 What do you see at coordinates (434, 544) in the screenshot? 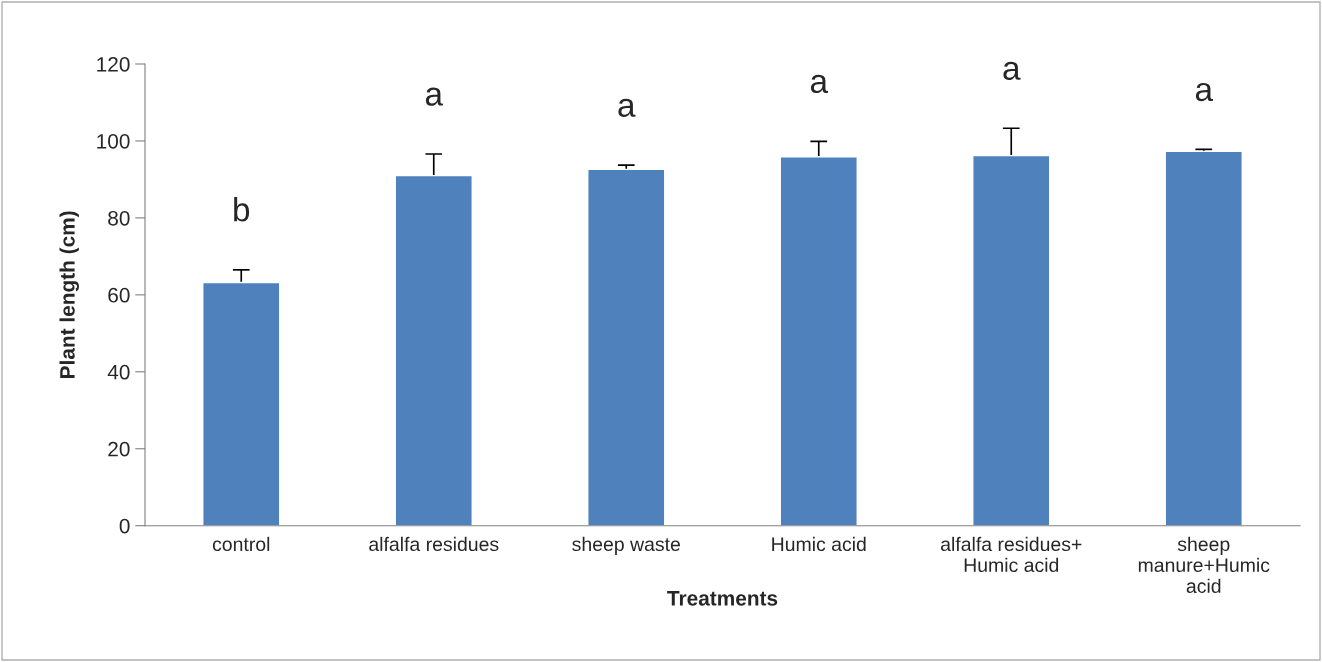
I see `x-tick-label: alfalfa residues` at bounding box center [434, 544].